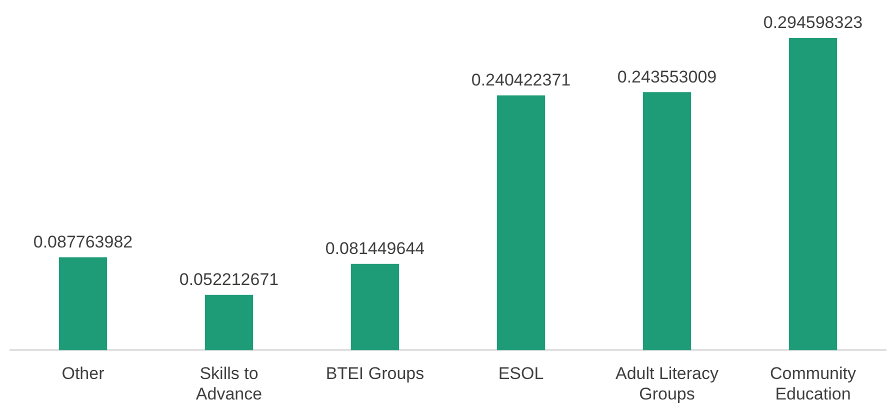 Image resolution: width=896 pixels, height=419 pixels. I want to click on data-label: 0.052212671, so click(229, 280).